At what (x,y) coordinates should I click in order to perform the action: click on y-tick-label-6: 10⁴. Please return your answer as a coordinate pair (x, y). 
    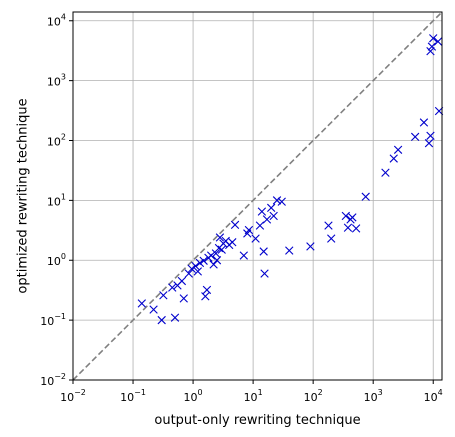
    Looking at the image, I should click on (56, 21).